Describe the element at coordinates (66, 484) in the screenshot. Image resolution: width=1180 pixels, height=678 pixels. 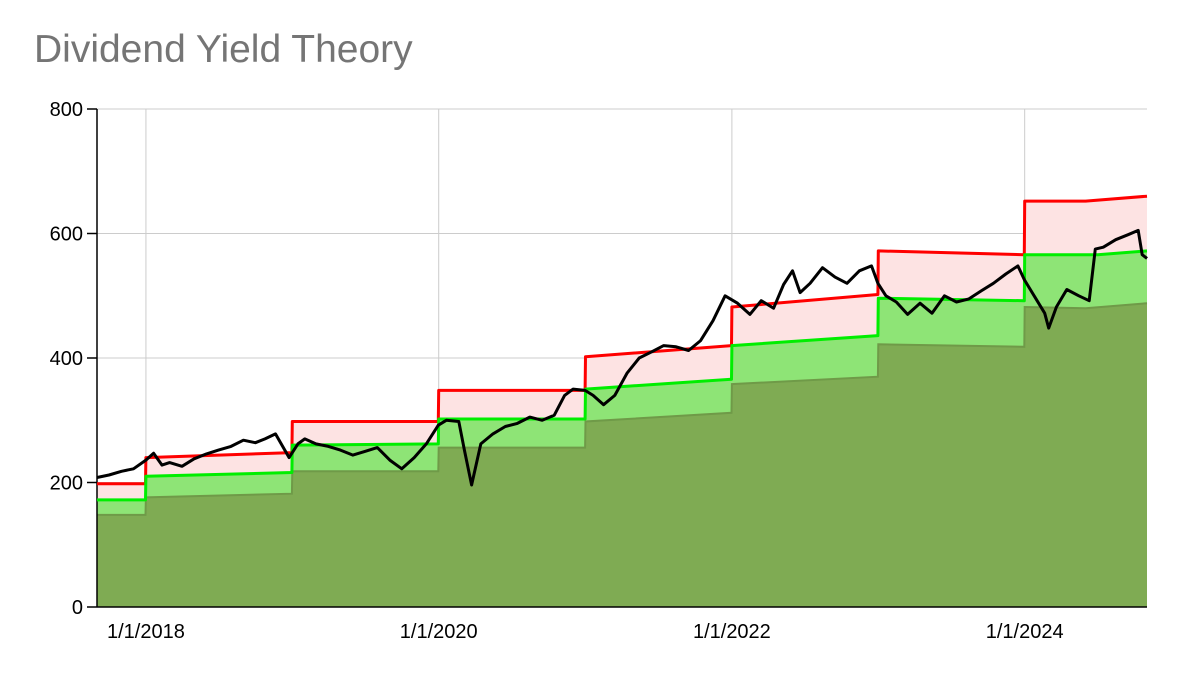
I see `y-tick-label-1: 200` at that location.